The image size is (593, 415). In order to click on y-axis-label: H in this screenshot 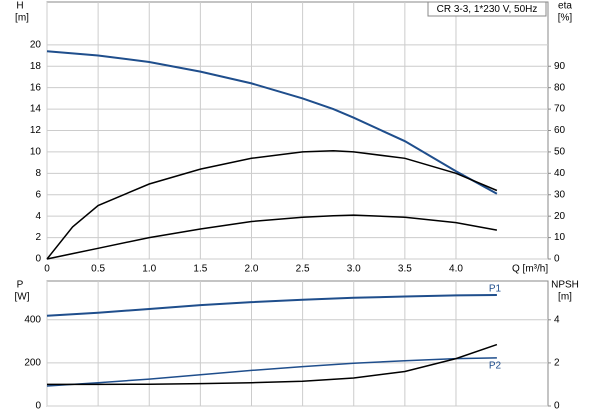, I will do `click(19, 6)`.